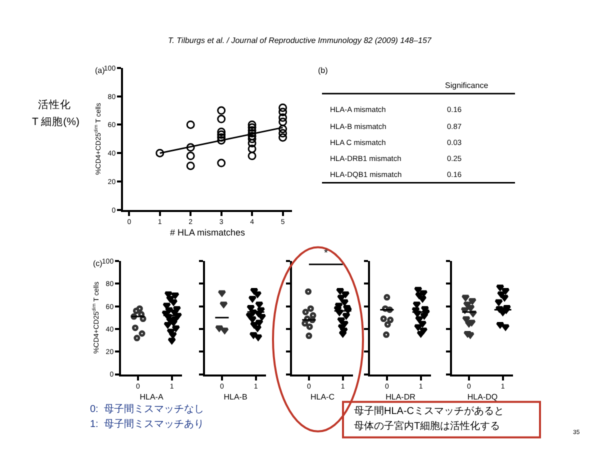  Describe the element at coordinates (467, 85) in the screenshot. I see `text: Significance` at that location.